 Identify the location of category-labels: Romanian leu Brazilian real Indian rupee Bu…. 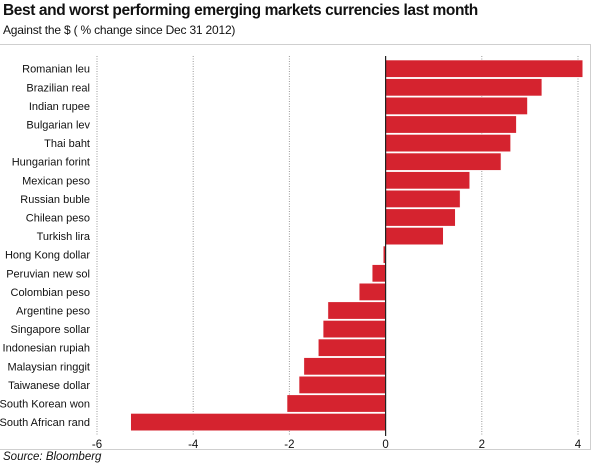
(45, 246).